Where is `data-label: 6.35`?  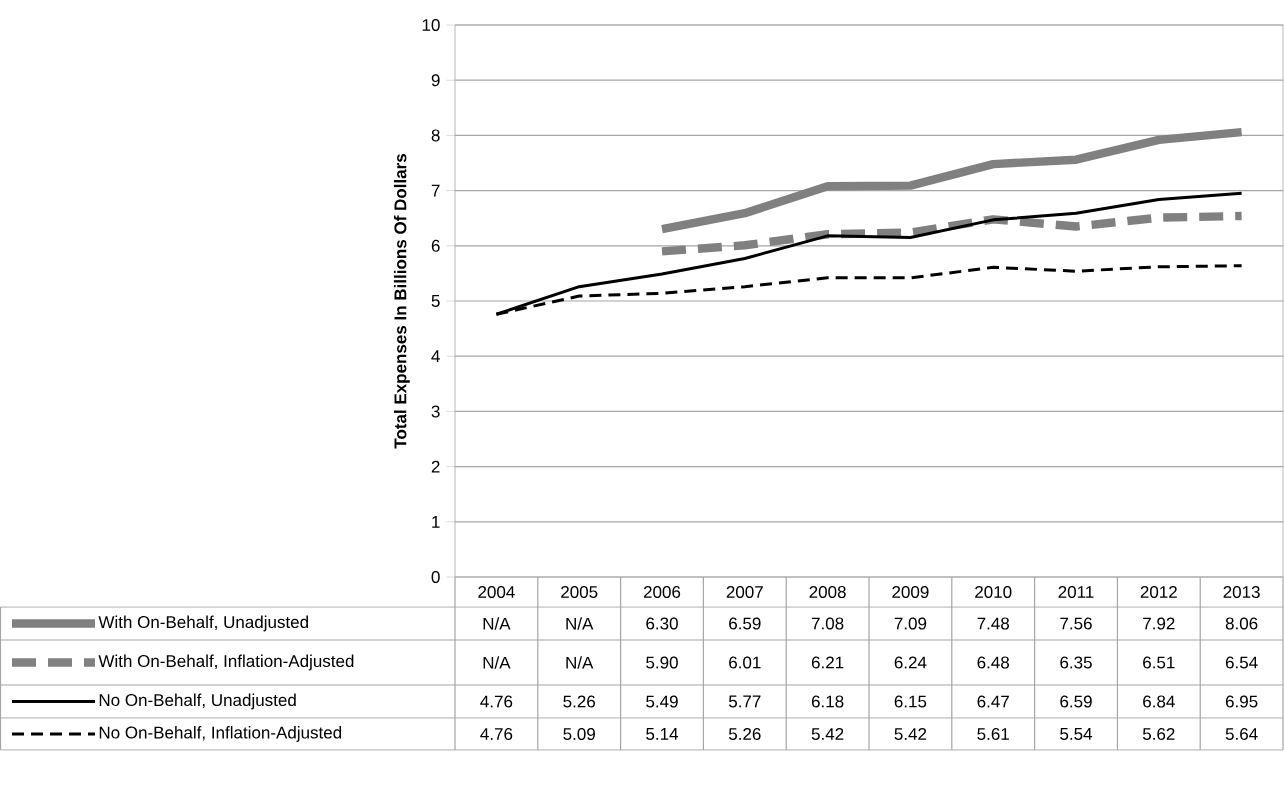 data-label: 6.35 is located at coordinates (1076, 662).